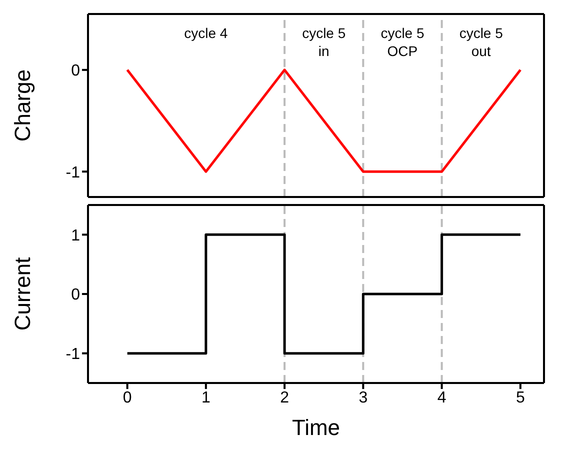 Image resolution: width=566 pixels, height=449 pixels. I want to click on x-tick-label: 0, so click(127, 397).